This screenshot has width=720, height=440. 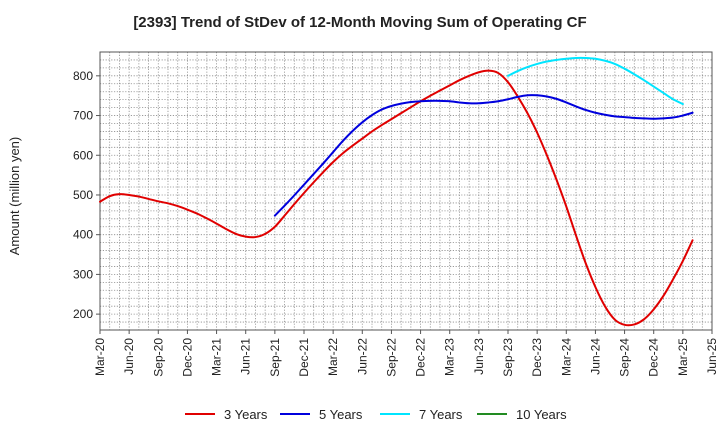 What do you see at coordinates (14, 196) in the screenshot?
I see `y-axis-label: Amount (million yen)` at bounding box center [14, 196].